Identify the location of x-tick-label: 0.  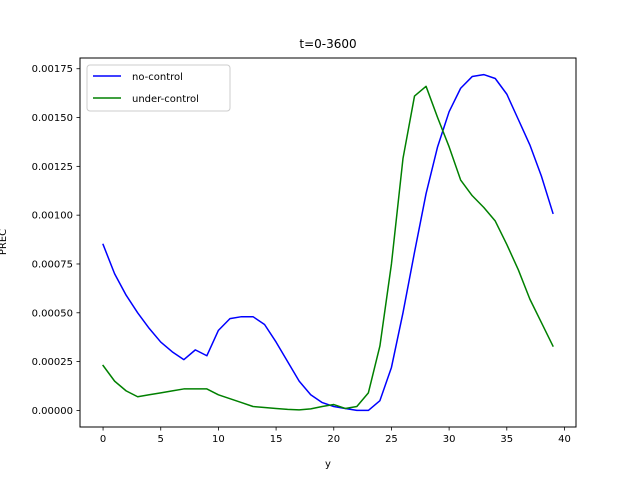
(103, 439).